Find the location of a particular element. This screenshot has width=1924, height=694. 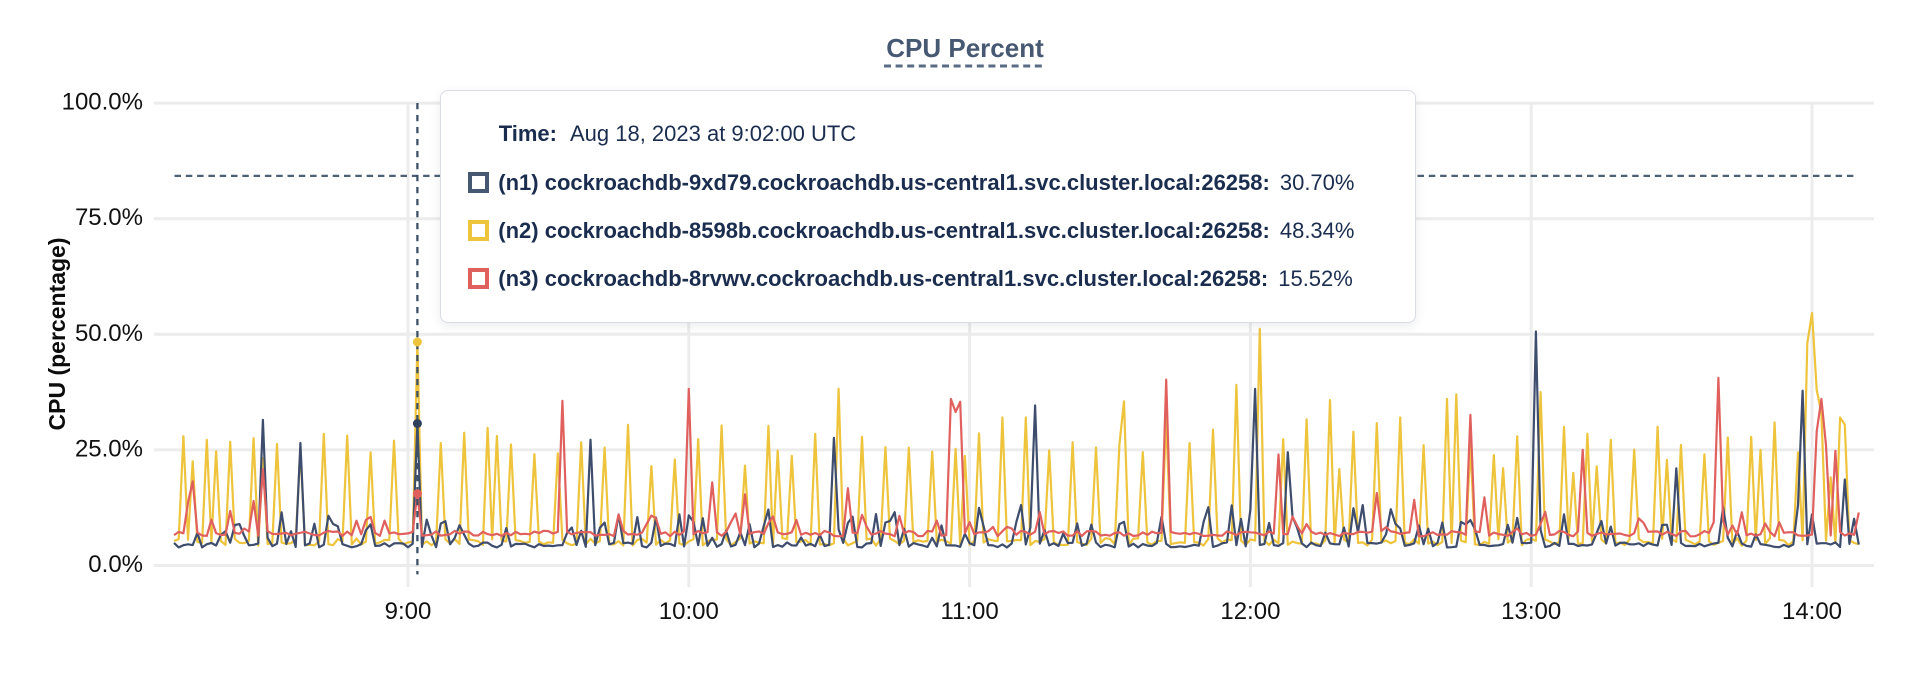

svg-text: 25.0% is located at coordinates (109, 448).